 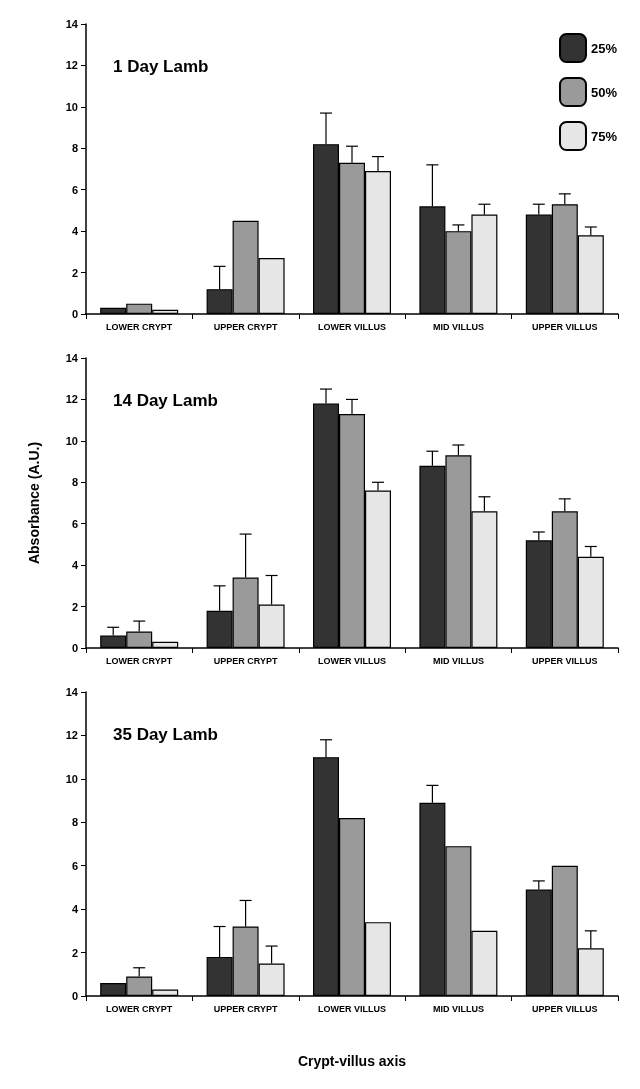 What do you see at coordinates (165, 734) in the screenshot?
I see `text: 35 Day Lamb` at bounding box center [165, 734].